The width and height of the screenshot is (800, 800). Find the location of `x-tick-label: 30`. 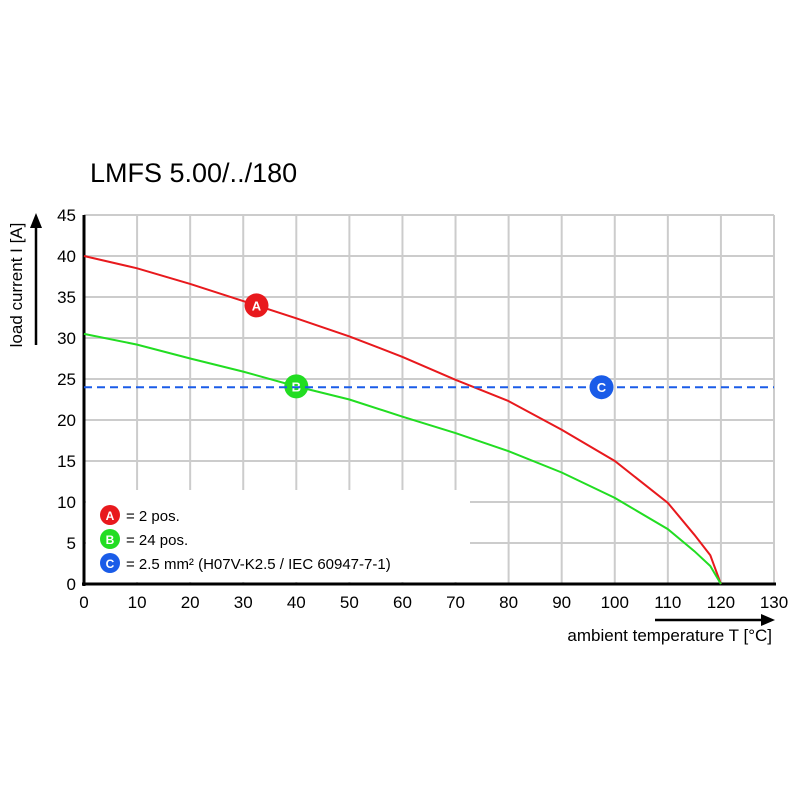

x-tick-label: 30 is located at coordinates (243, 602).